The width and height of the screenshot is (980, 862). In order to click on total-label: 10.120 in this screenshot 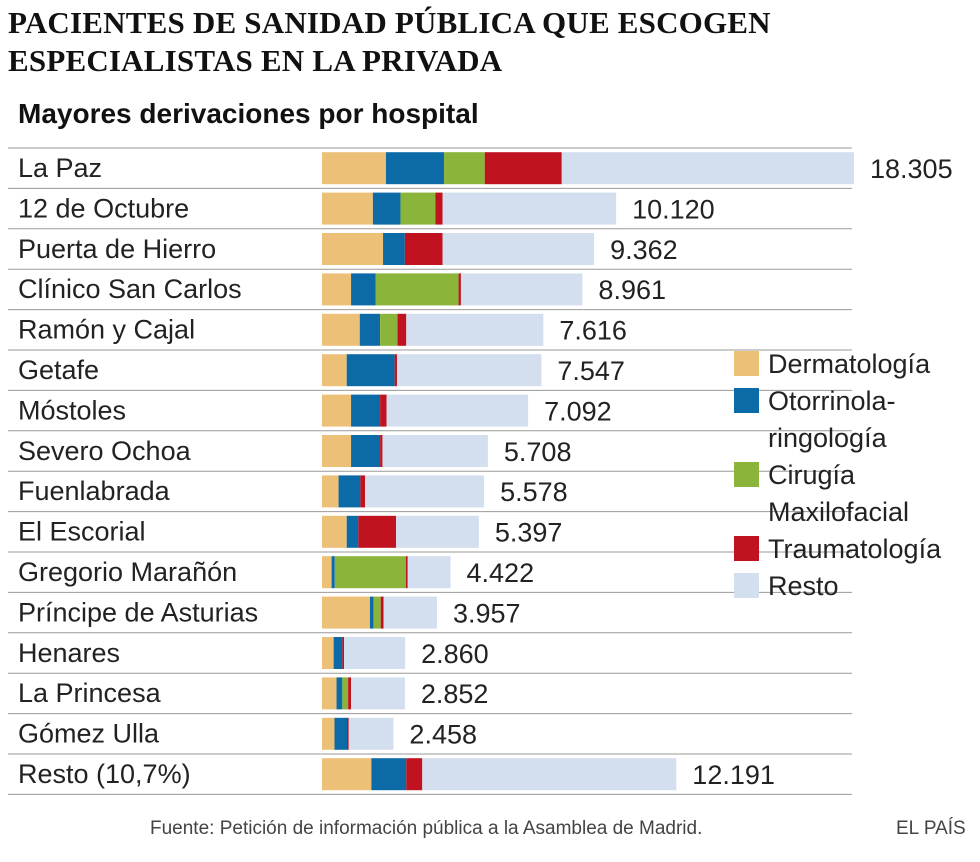, I will do `click(673, 209)`.